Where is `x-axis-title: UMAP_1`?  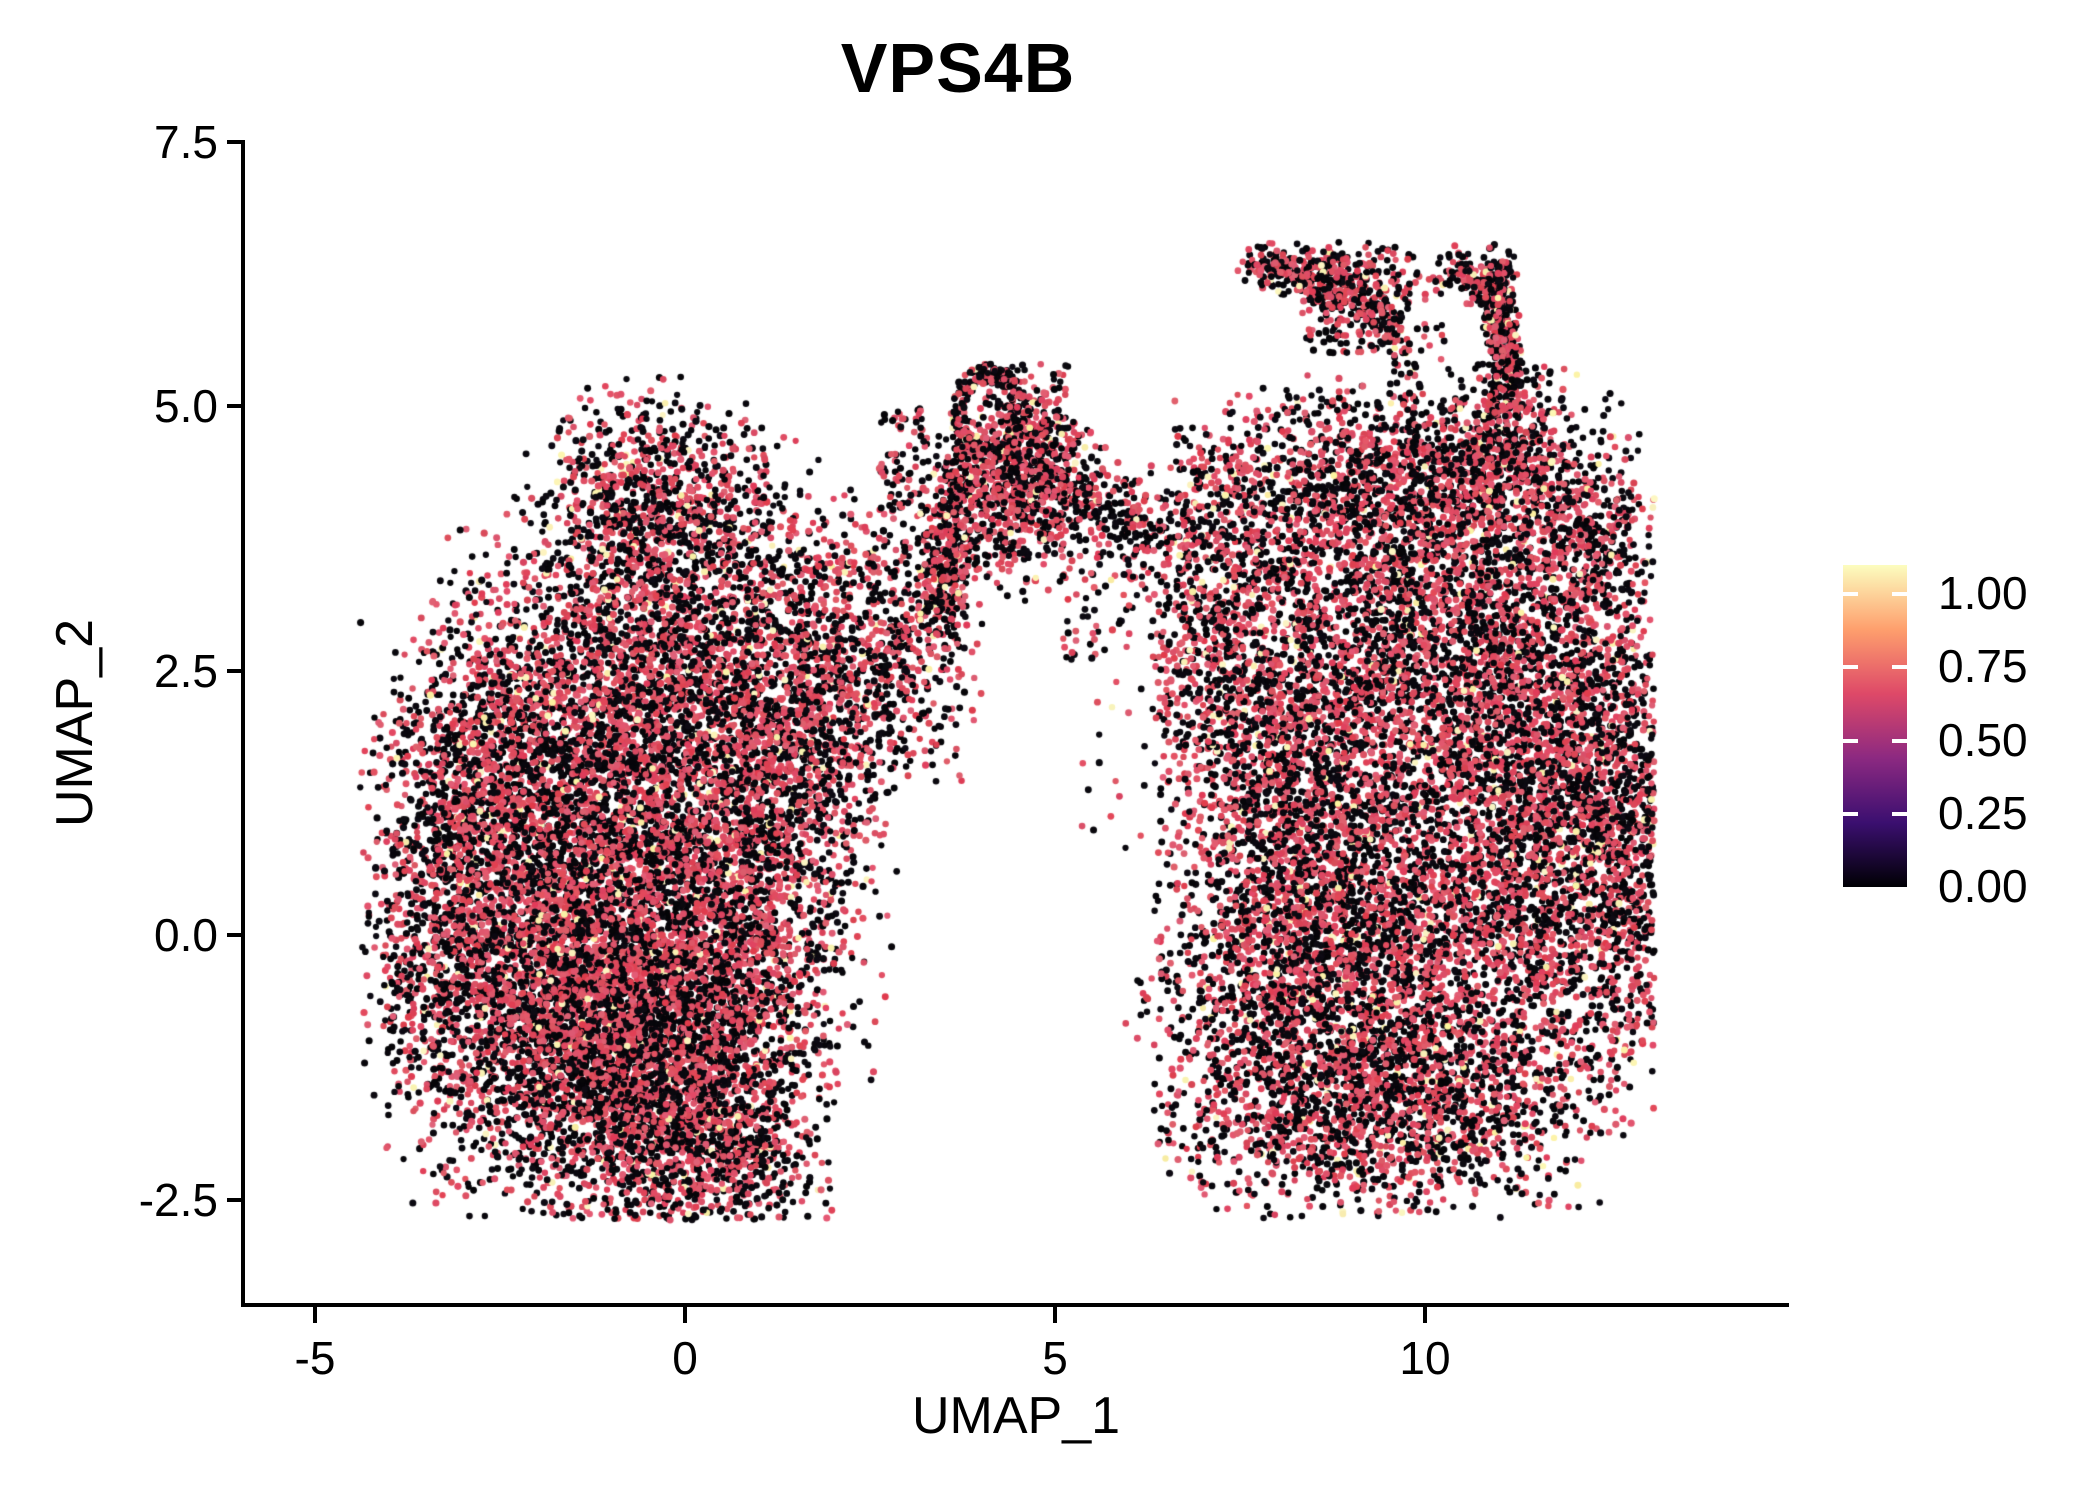 x-axis-title: UMAP_1 is located at coordinates (1016, 1416).